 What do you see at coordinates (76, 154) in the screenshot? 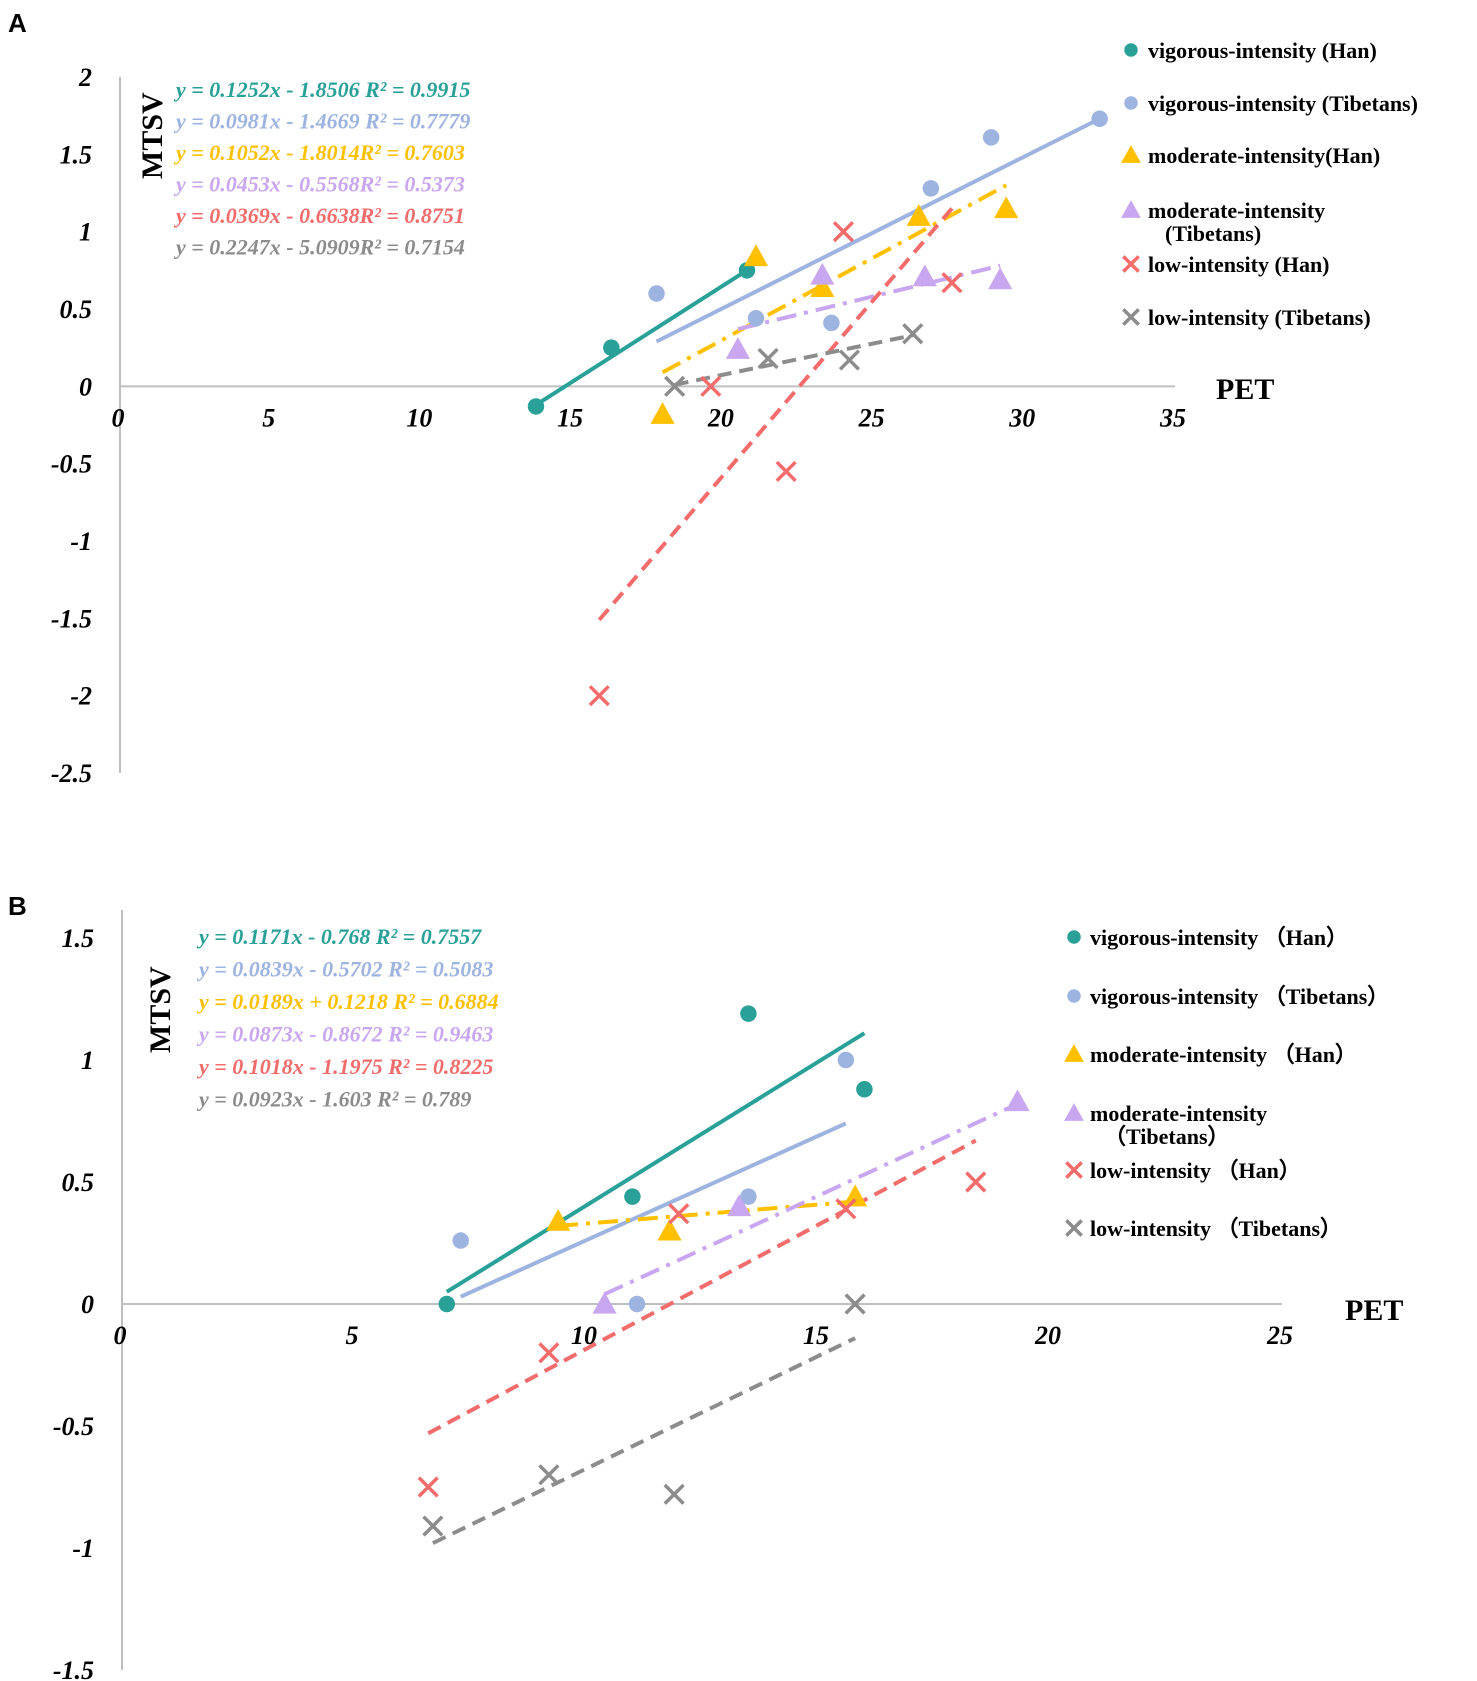
I see `y-tick-label: 1.5` at bounding box center [76, 154].